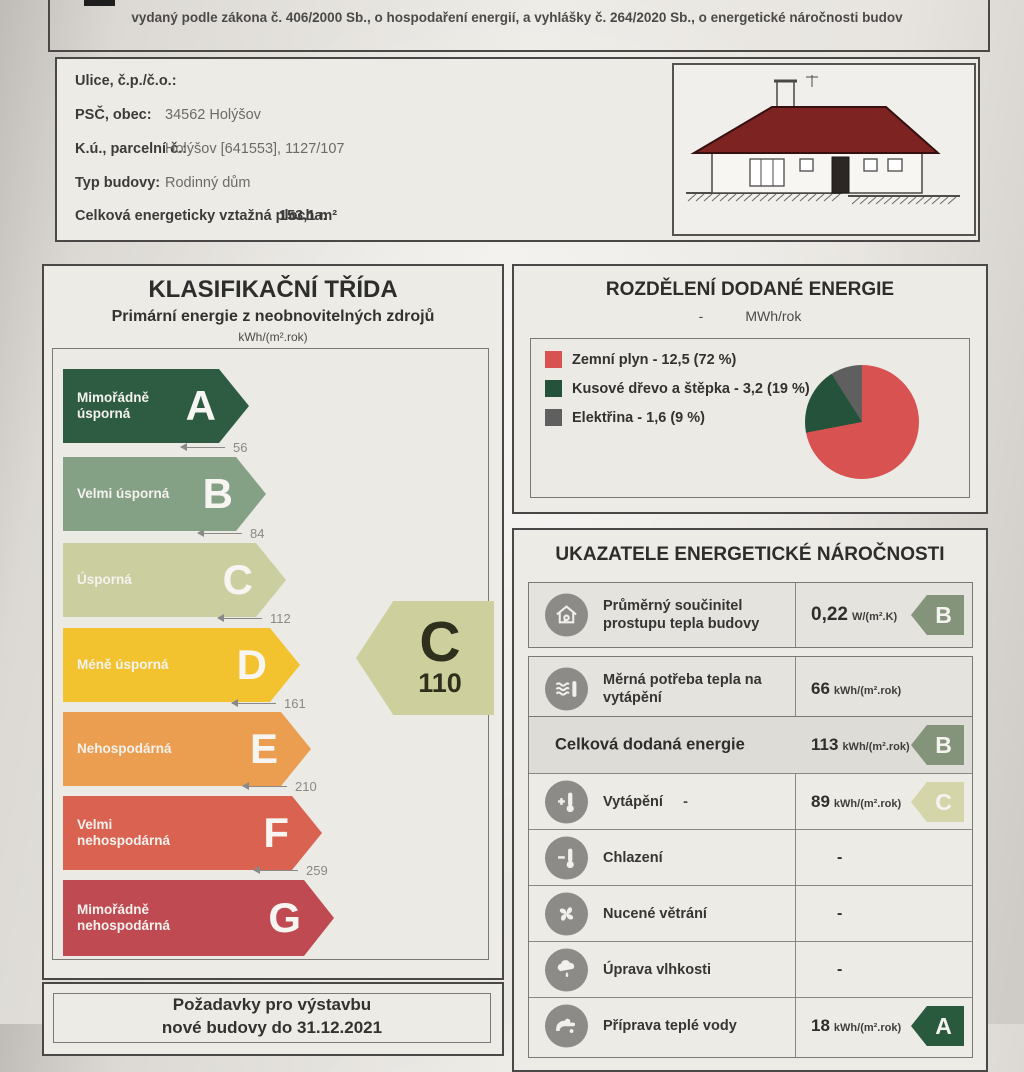  I want to click on energy-class-g-arrow: Mimořádně nehospodárná G, so click(198, 918).